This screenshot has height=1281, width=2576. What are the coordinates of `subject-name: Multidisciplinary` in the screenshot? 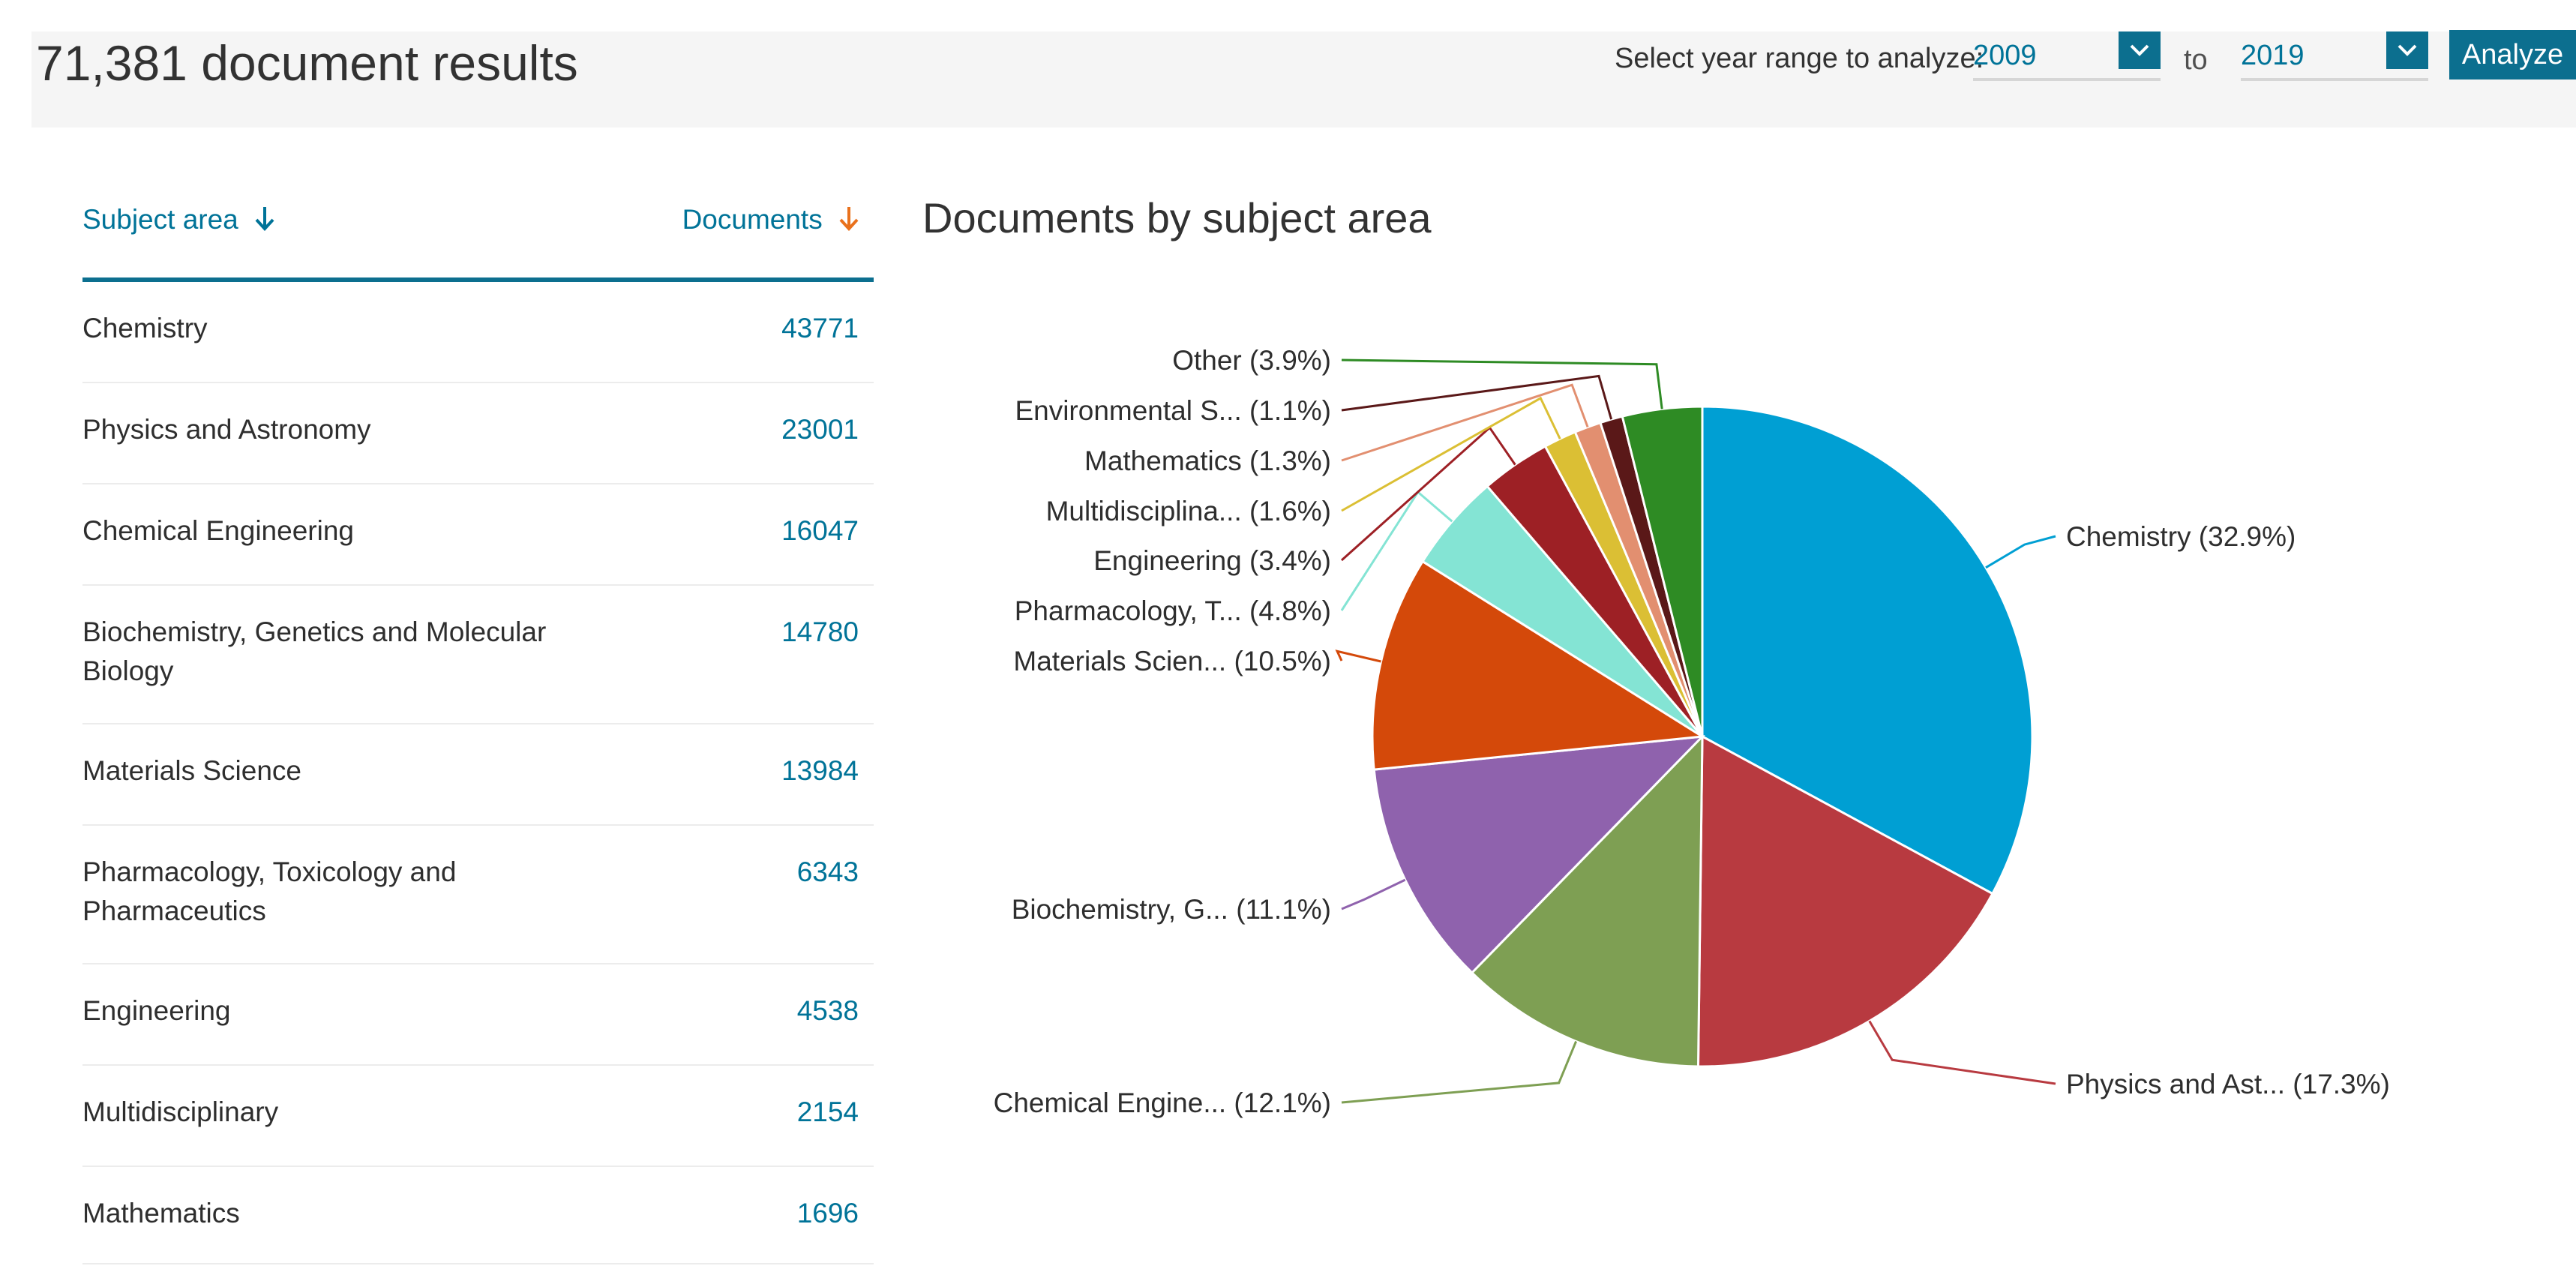 It's located at (181, 1111).